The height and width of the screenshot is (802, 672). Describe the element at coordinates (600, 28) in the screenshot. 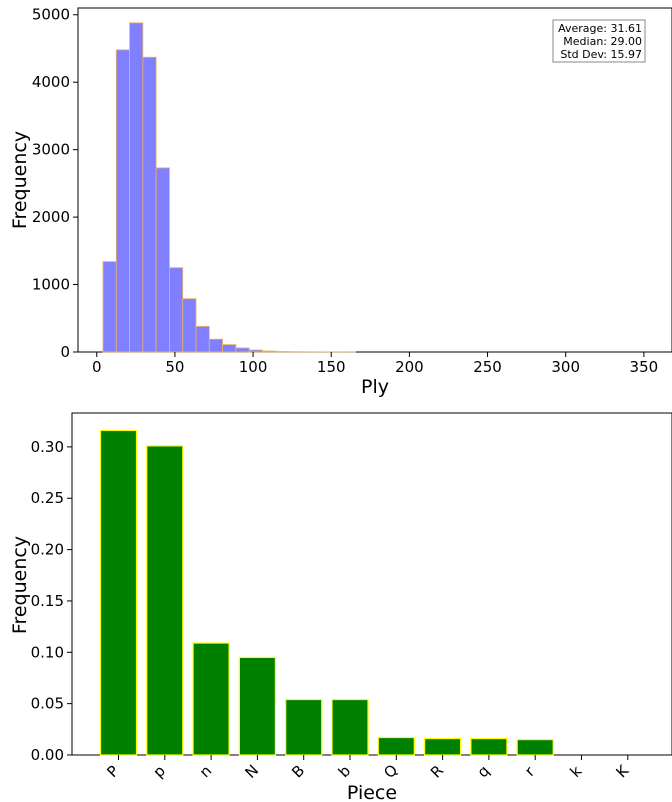

I see `stats-average: Average: 31.61` at that location.